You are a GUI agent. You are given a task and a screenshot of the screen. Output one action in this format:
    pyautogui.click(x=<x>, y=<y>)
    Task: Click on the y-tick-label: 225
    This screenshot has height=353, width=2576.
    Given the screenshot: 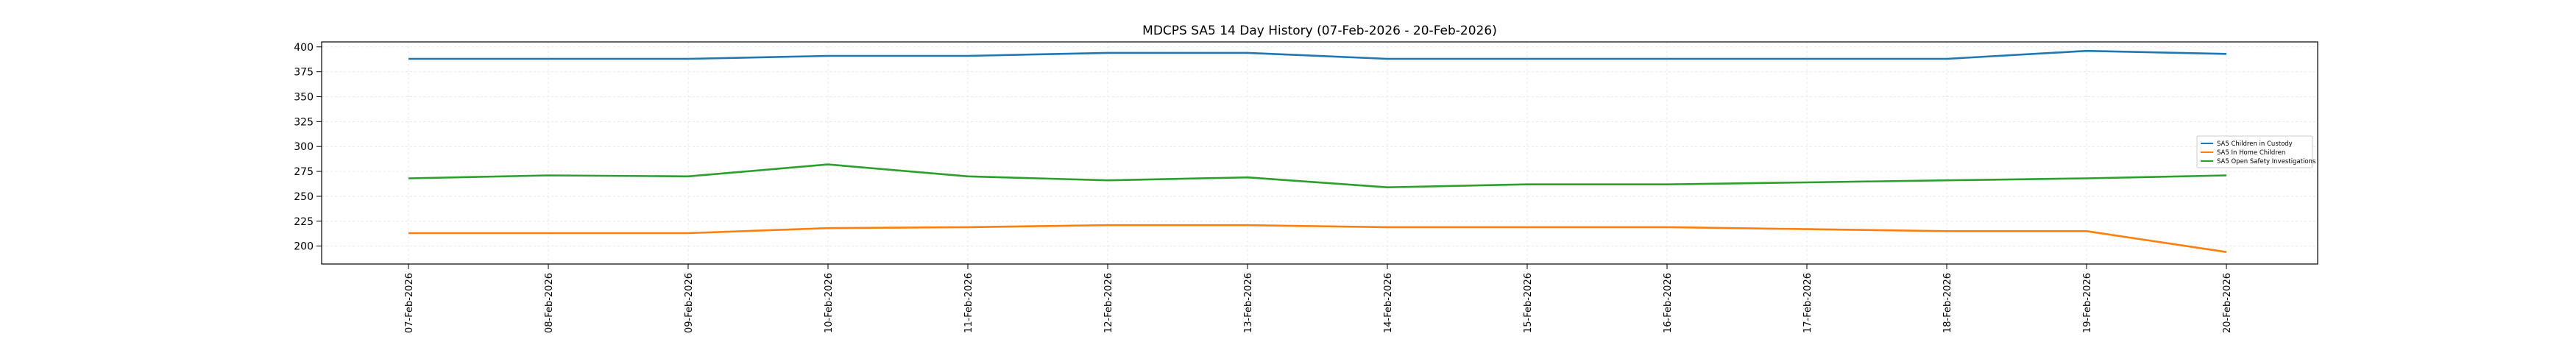 What is the action you would take?
    pyautogui.click(x=304, y=222)
    